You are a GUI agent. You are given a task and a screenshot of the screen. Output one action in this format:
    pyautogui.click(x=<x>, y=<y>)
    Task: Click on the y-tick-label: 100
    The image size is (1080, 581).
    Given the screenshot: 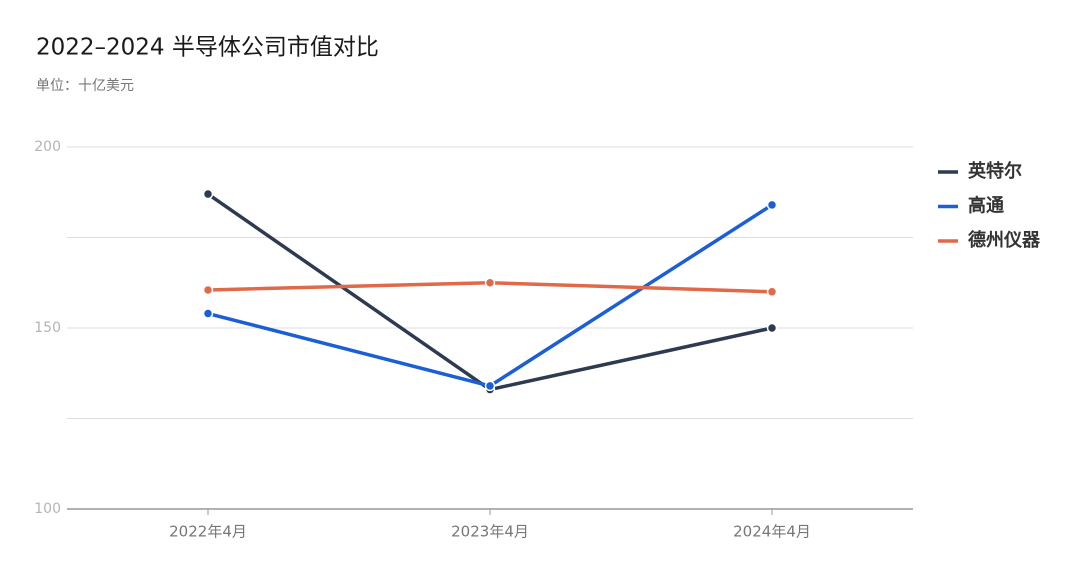 What is the action you would take?
    pyautogui.click(x=47, y=509)
    